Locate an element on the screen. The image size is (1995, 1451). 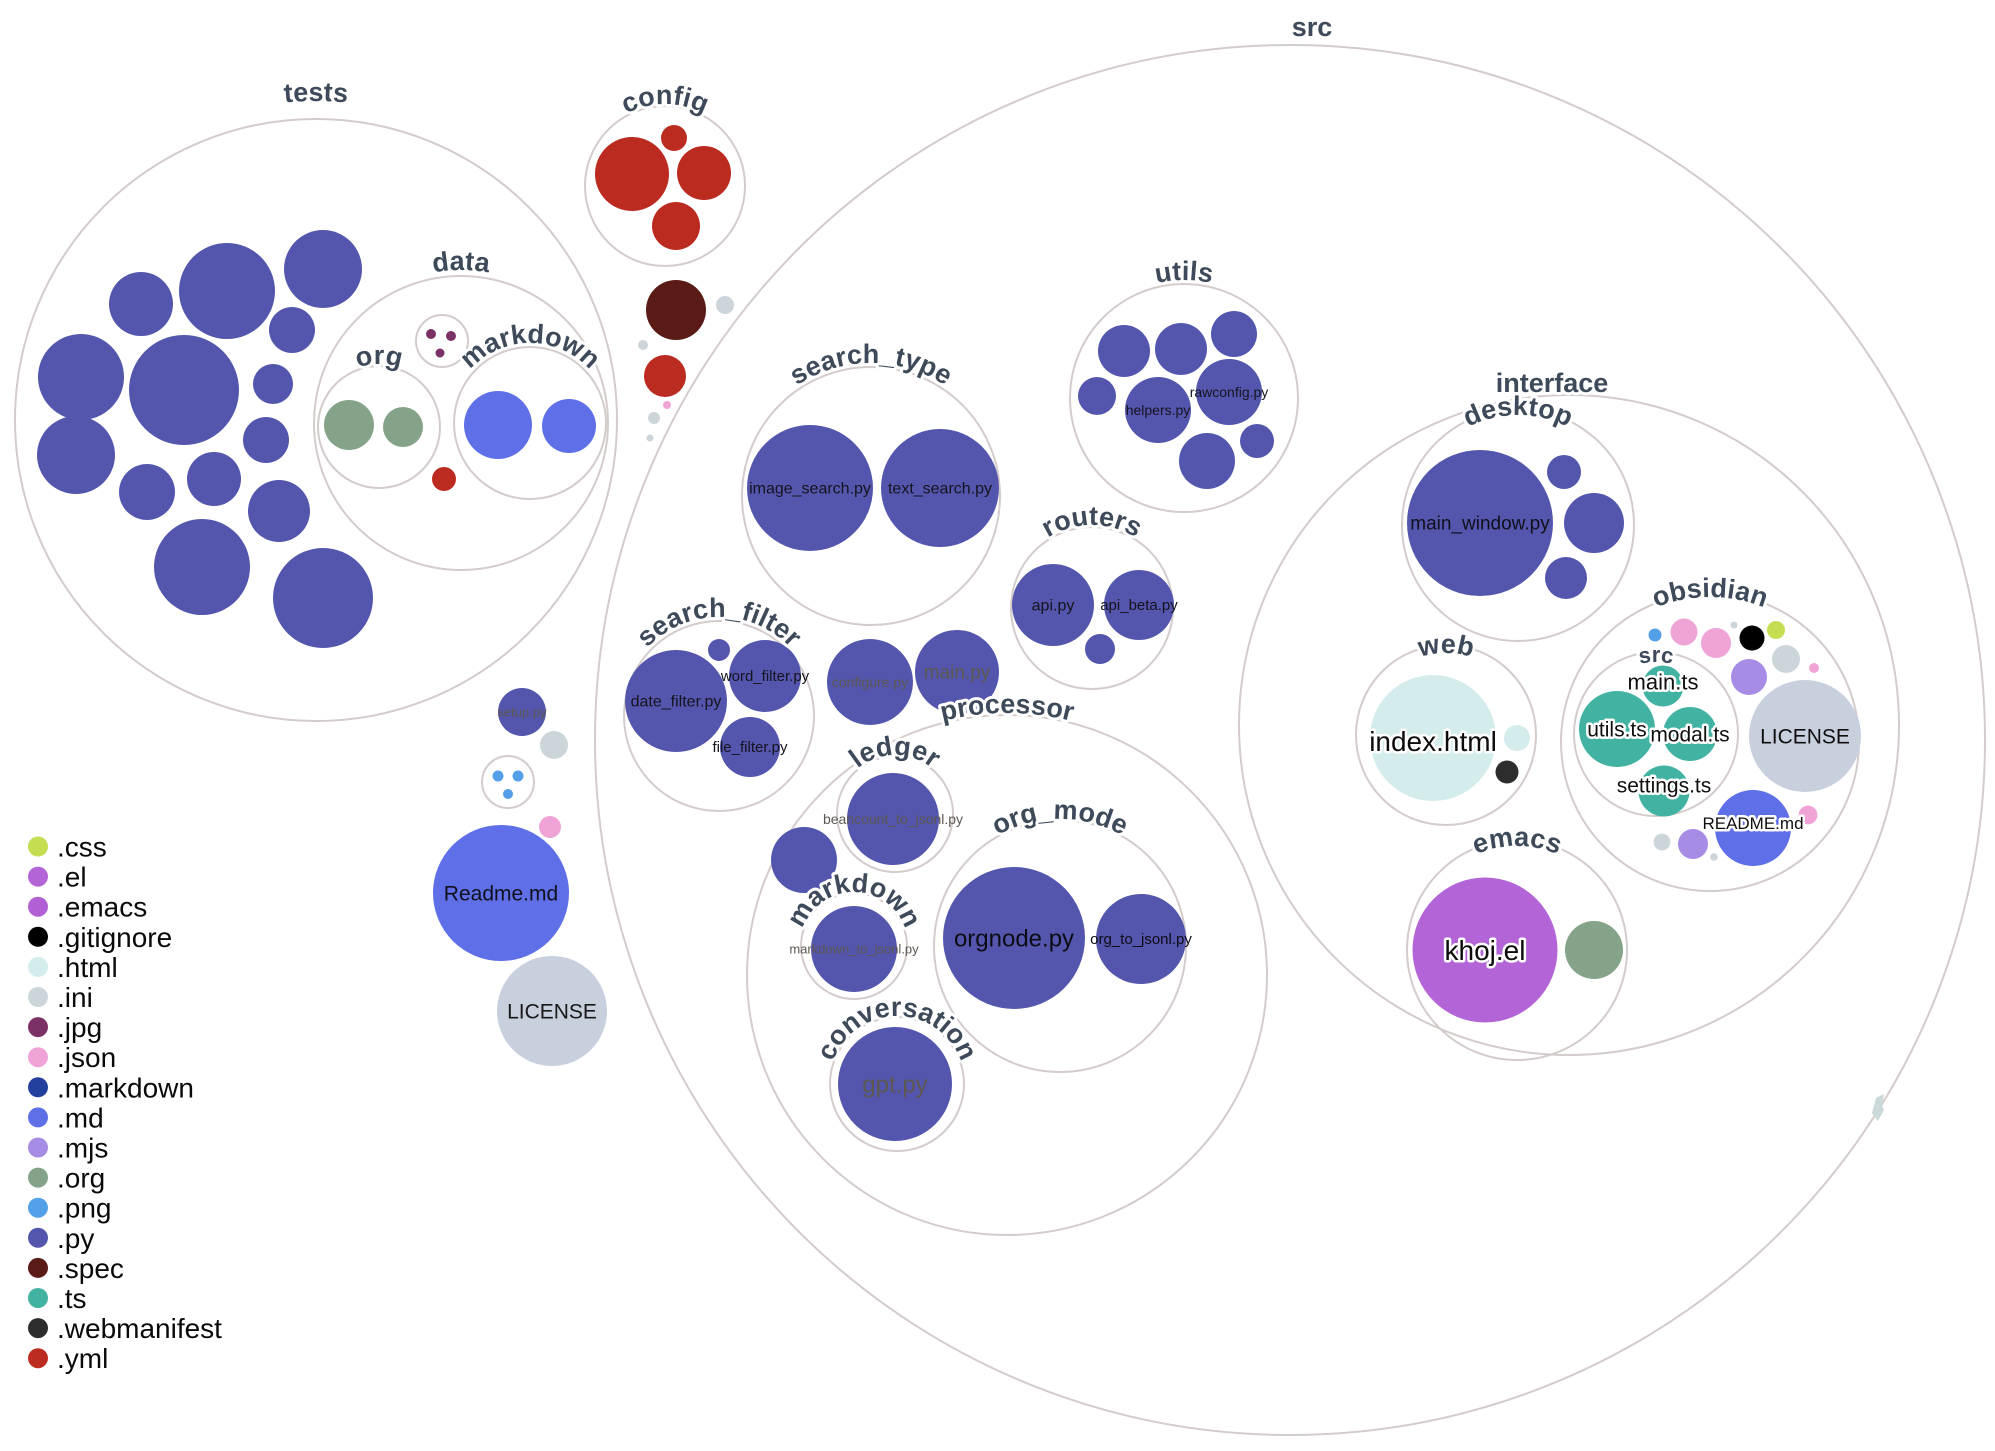
svg-text: Readme.md is located at coordinates (501, 893).